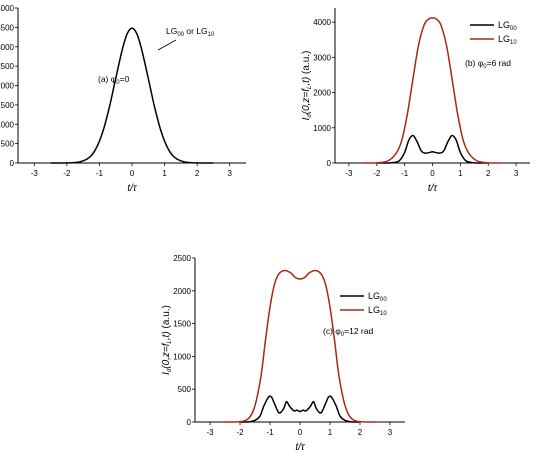  What do you see at coordinates (167, 45) in the screenshot?
I see `annotation-pointer` at bounding box center [167, 45].